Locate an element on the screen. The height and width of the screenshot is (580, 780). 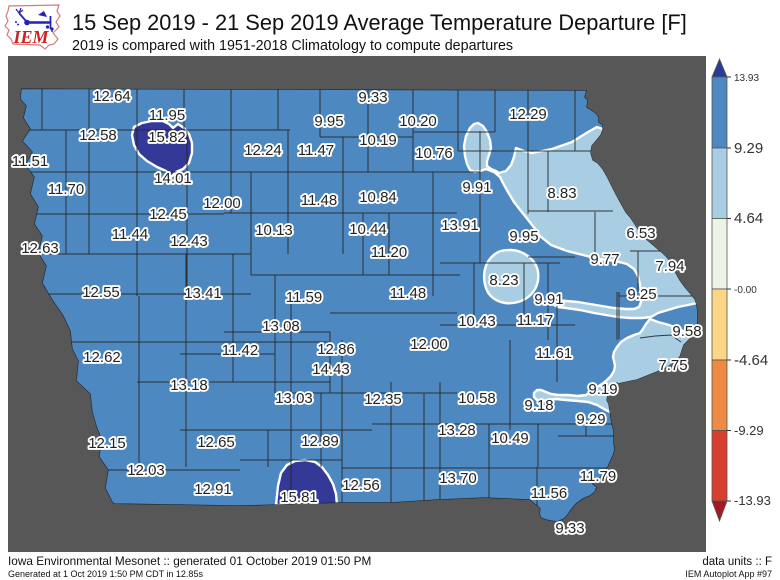
svg-text: 12.64 is located at coordinates (112, 96).